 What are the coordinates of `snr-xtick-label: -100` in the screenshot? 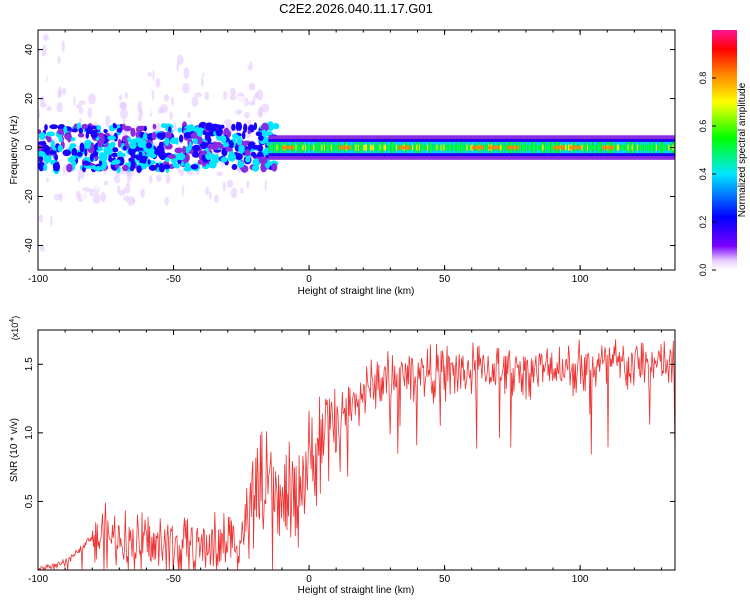 It's located at (38, 579).